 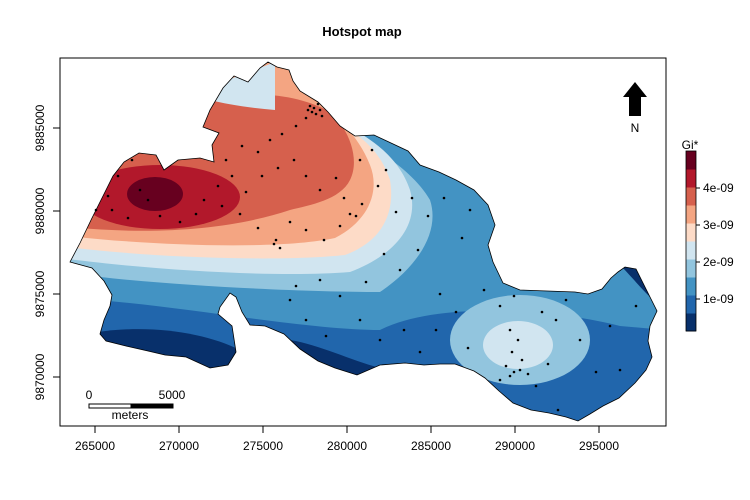 I want to click on north-arrow: N, so click(x=635, y=108).